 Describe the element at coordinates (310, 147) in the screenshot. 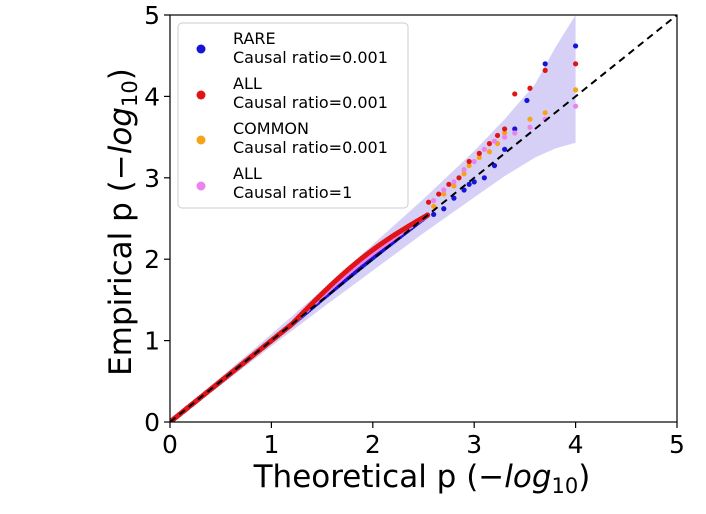

I see `legend-sublabel-common: Causal ratio=0.001` at that location.